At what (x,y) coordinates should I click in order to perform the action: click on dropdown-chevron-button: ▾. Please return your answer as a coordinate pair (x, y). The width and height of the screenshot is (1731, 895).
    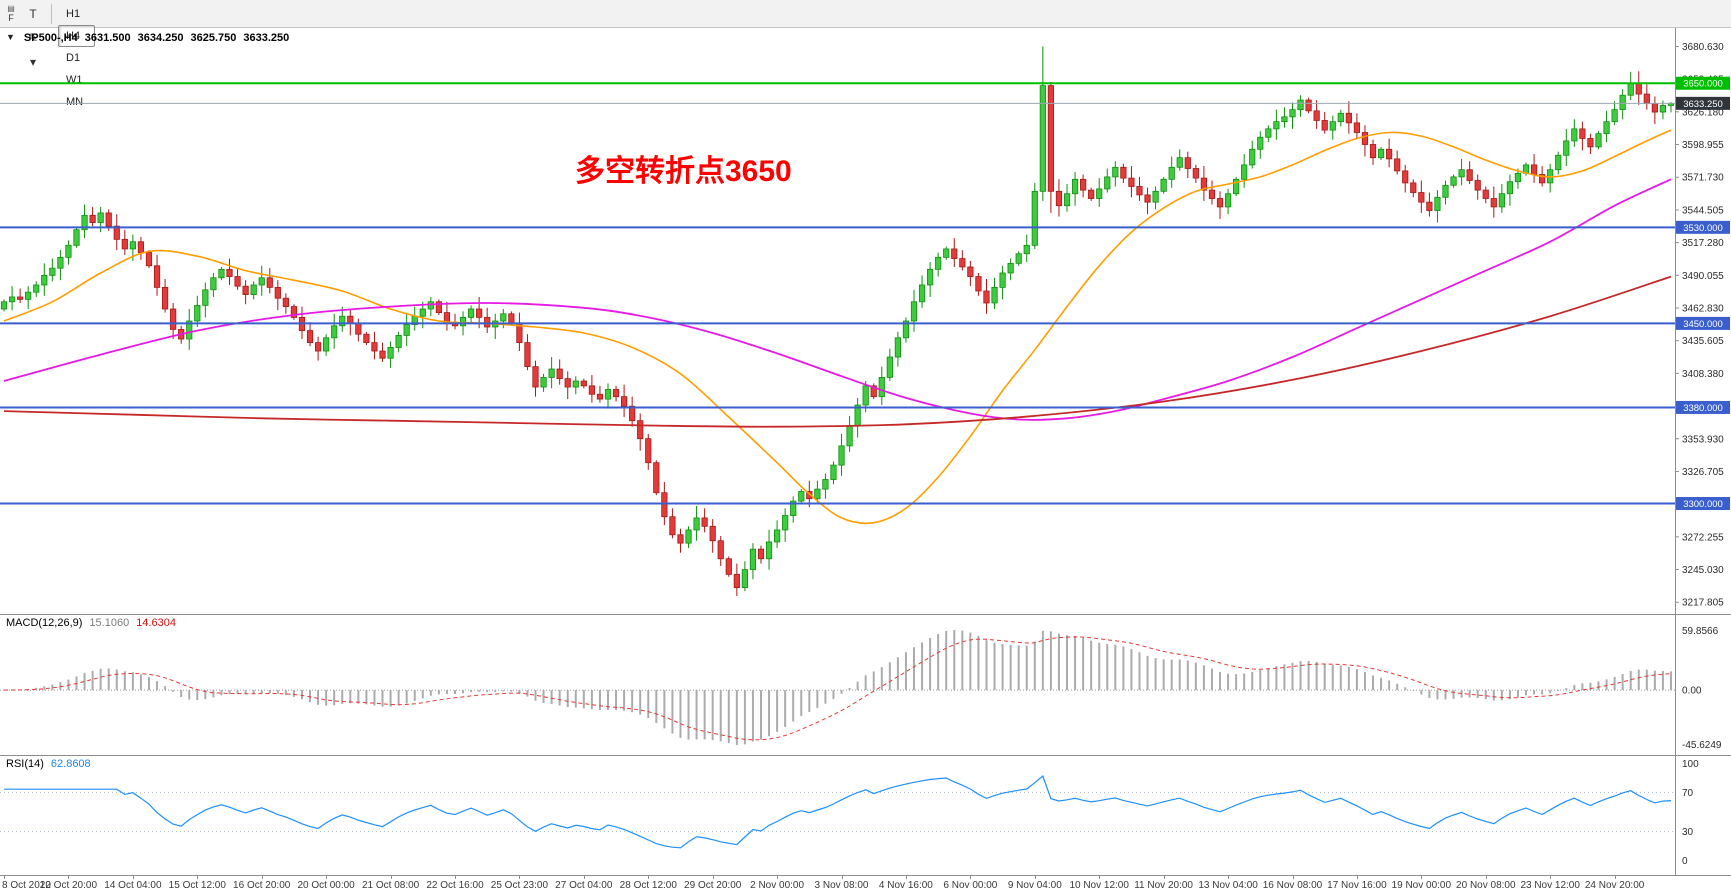
    Looking at the image, I should click on (33, 62).